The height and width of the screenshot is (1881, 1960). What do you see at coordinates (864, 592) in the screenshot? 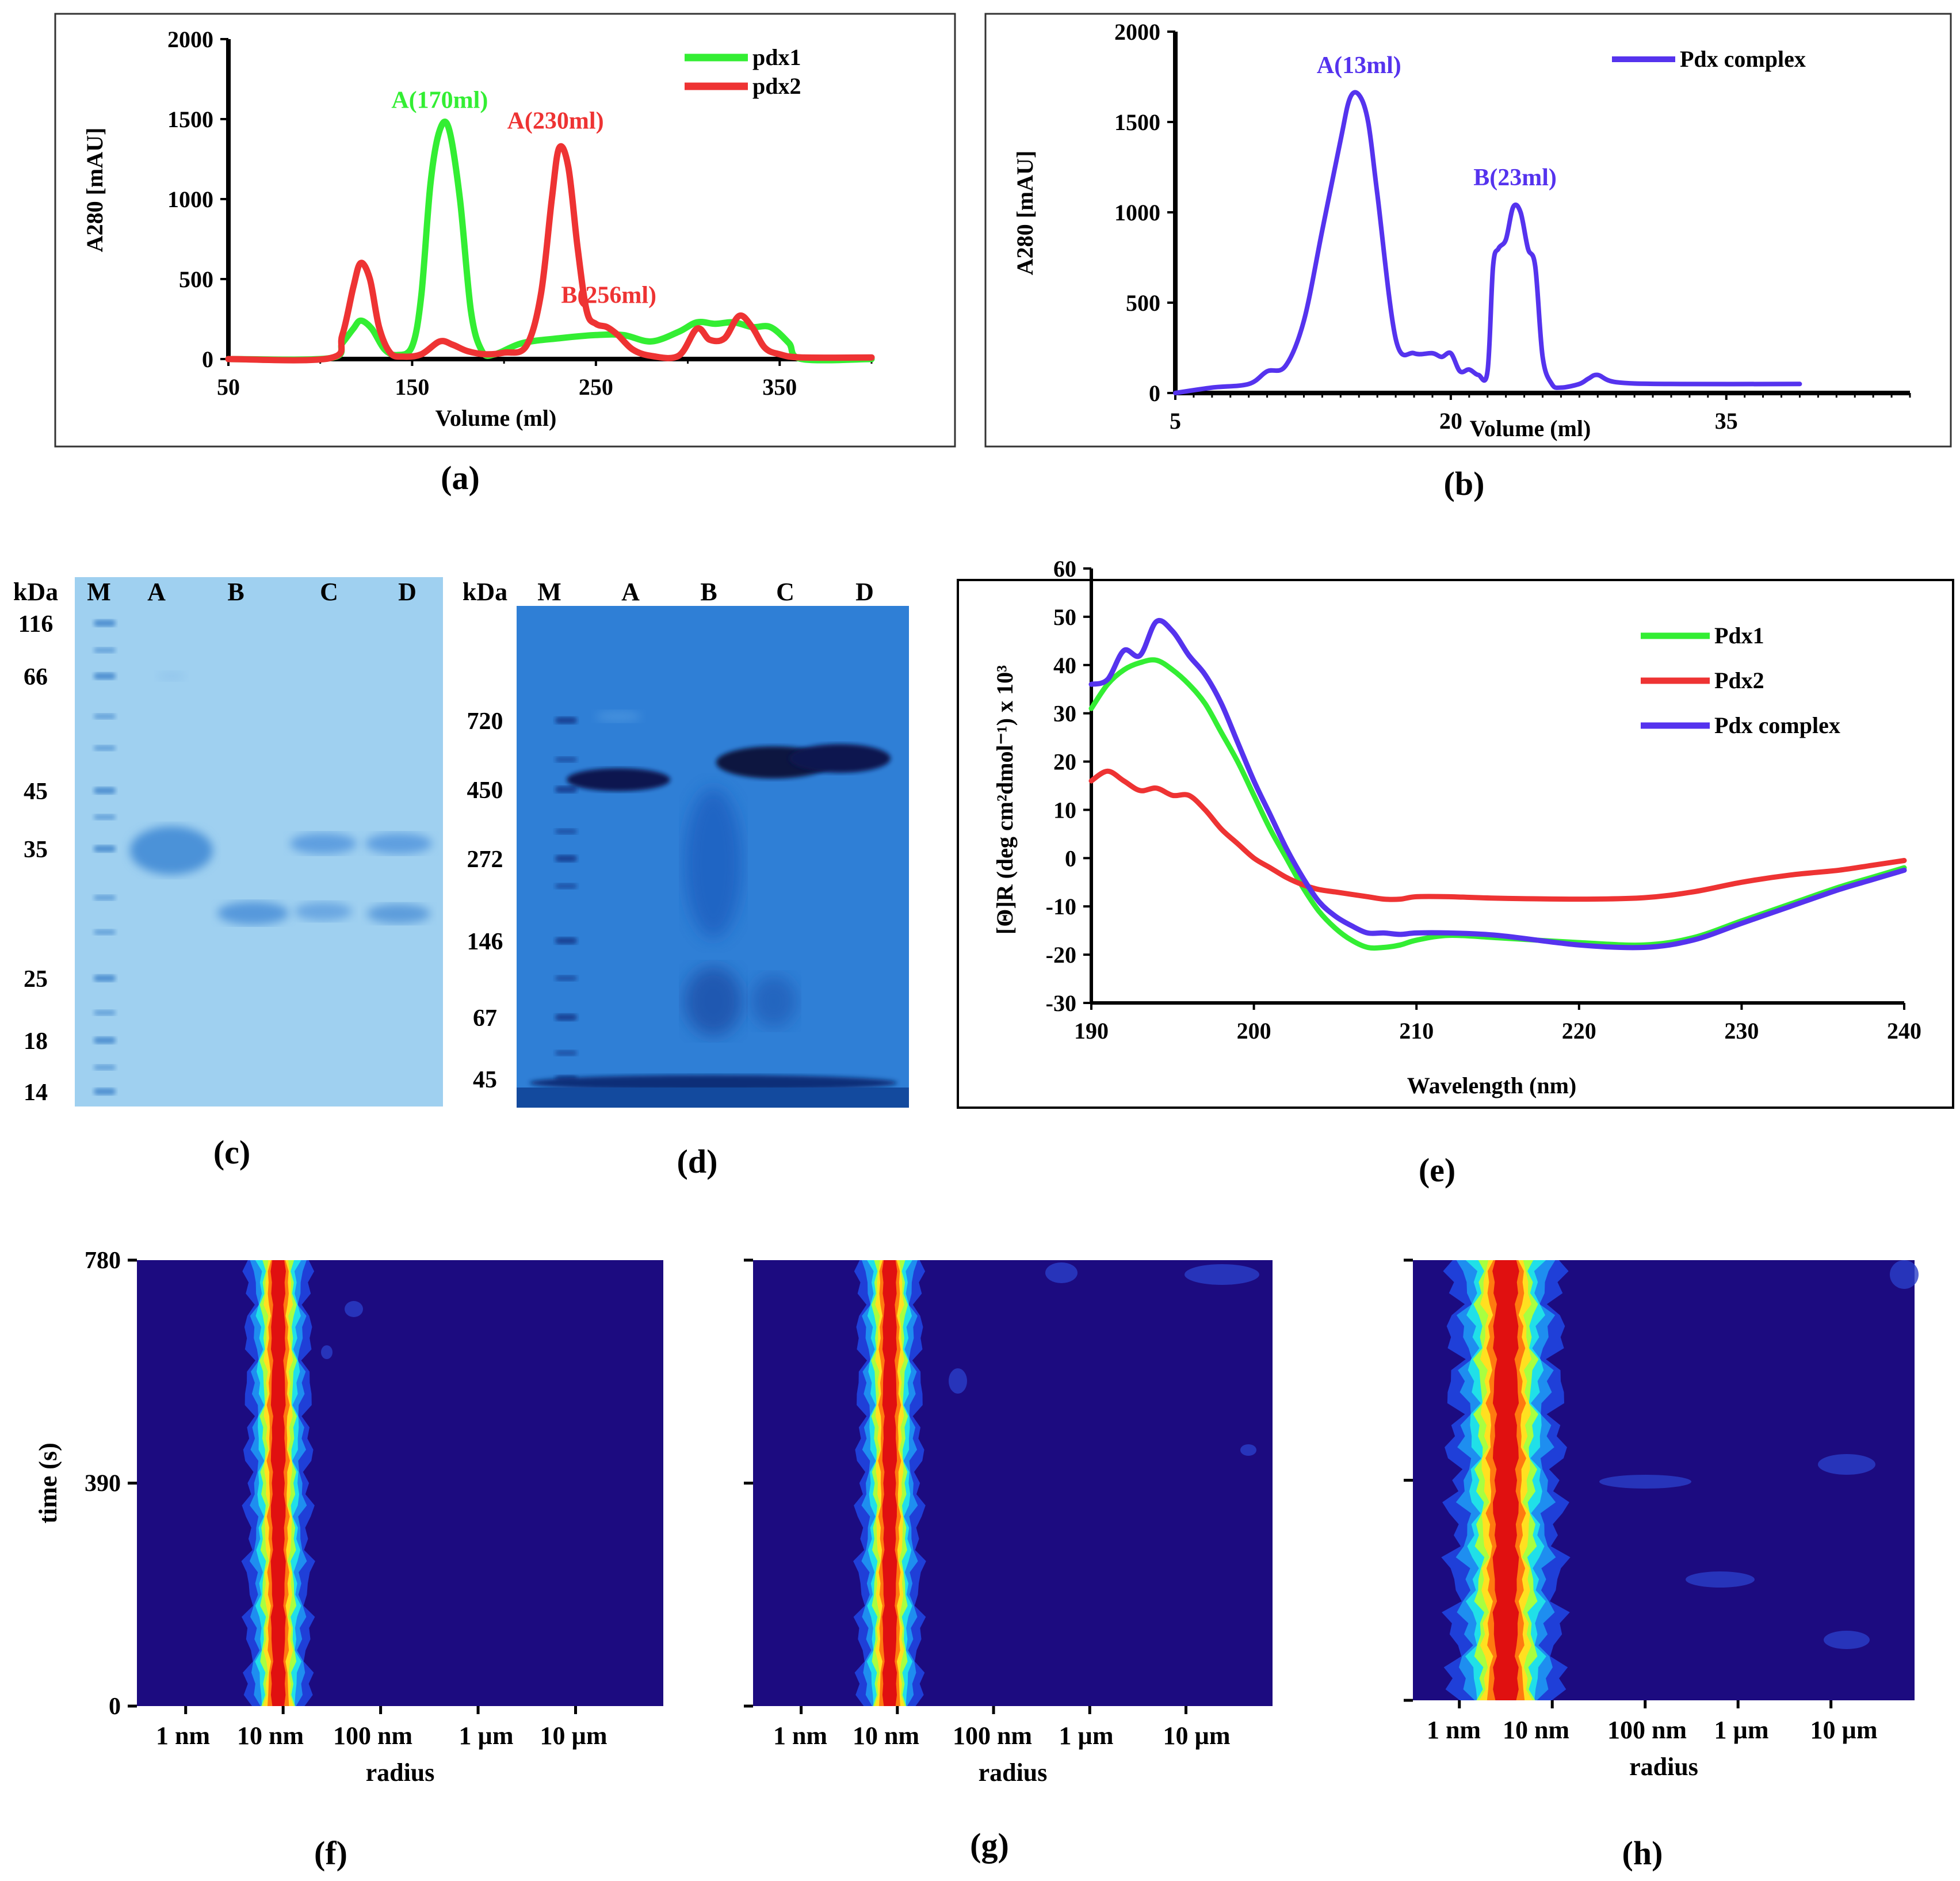
I see `gel-lane-label: D` at bounding box center [864, 592].